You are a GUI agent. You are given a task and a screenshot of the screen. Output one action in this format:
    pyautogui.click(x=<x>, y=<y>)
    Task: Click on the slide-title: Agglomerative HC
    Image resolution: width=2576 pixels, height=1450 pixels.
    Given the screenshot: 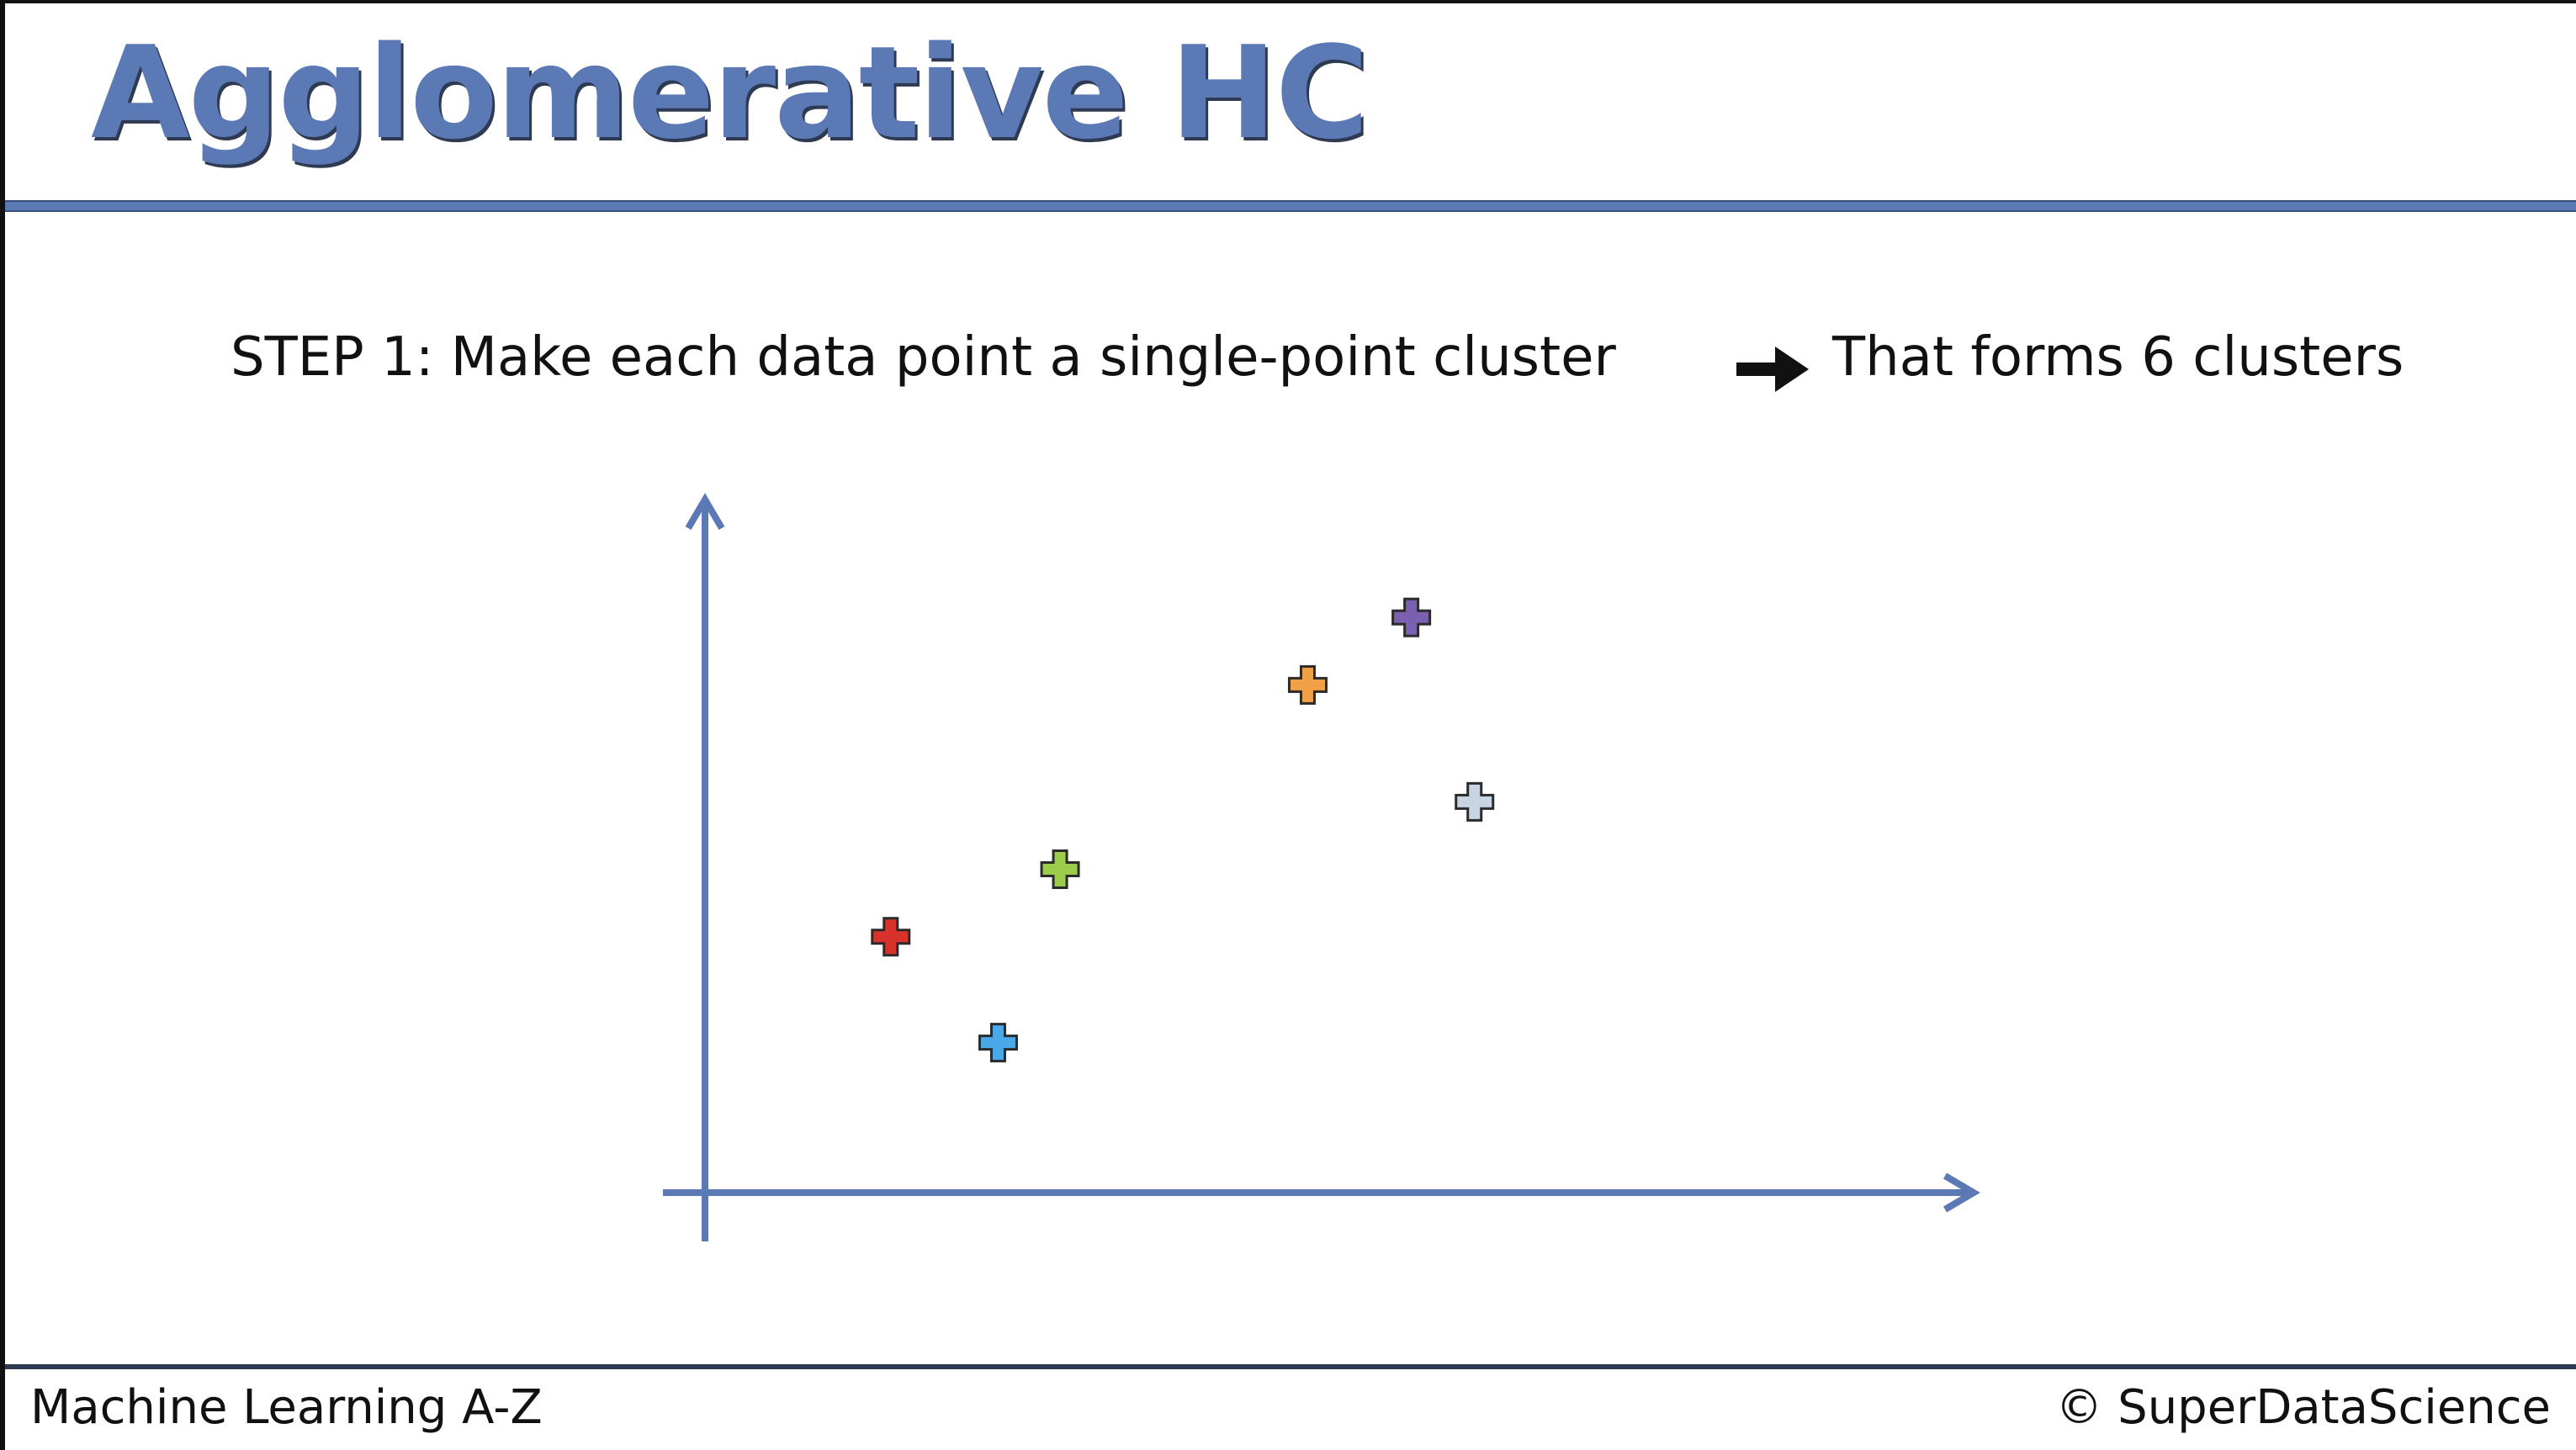 What is the action you would take?
    pyautogui.click(x=730, y=93)
    